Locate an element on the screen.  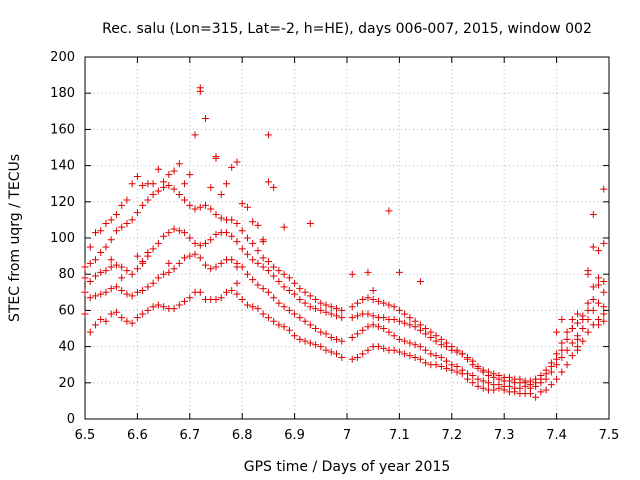
x-tick-label: 7.1 is located at coordinates (399, 435).